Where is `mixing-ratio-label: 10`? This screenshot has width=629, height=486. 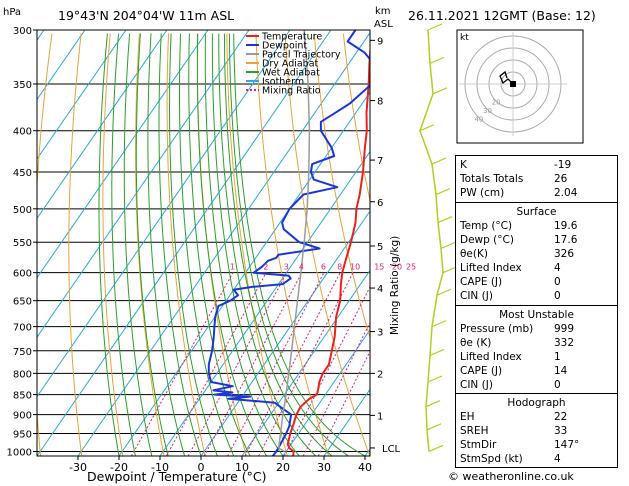
mixing-ratio-label: 10 is located at coordinates (355, 267).